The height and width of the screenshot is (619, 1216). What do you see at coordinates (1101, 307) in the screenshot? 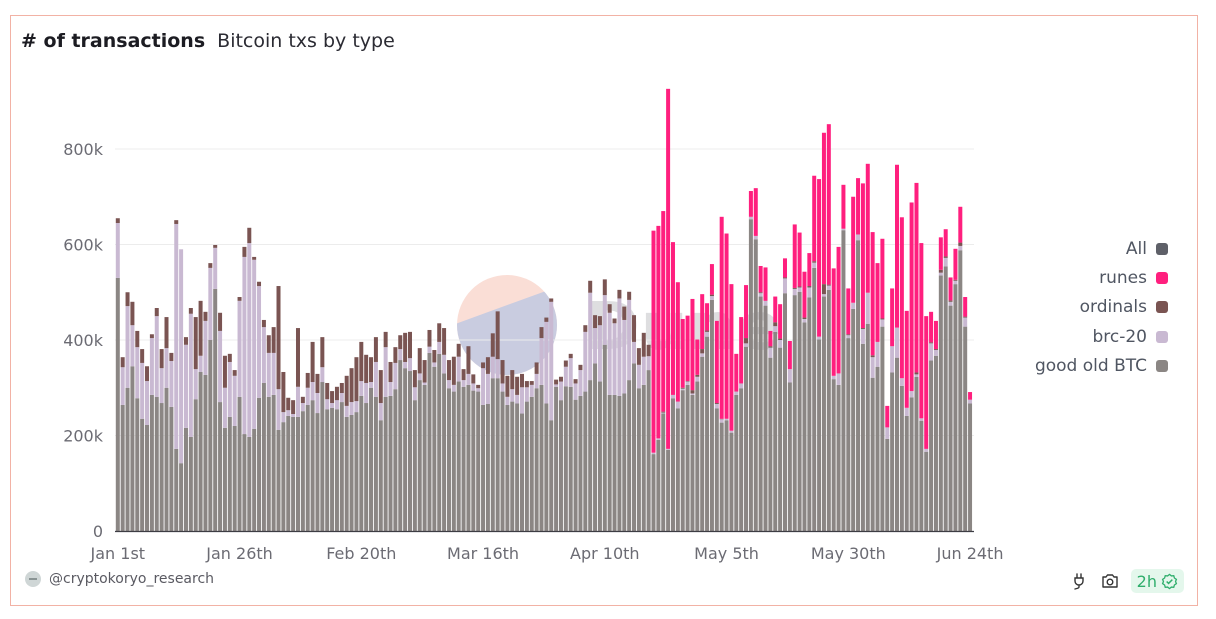
I see `legend-item-ordinals: ordinals` at bounding box center [1101, 307].